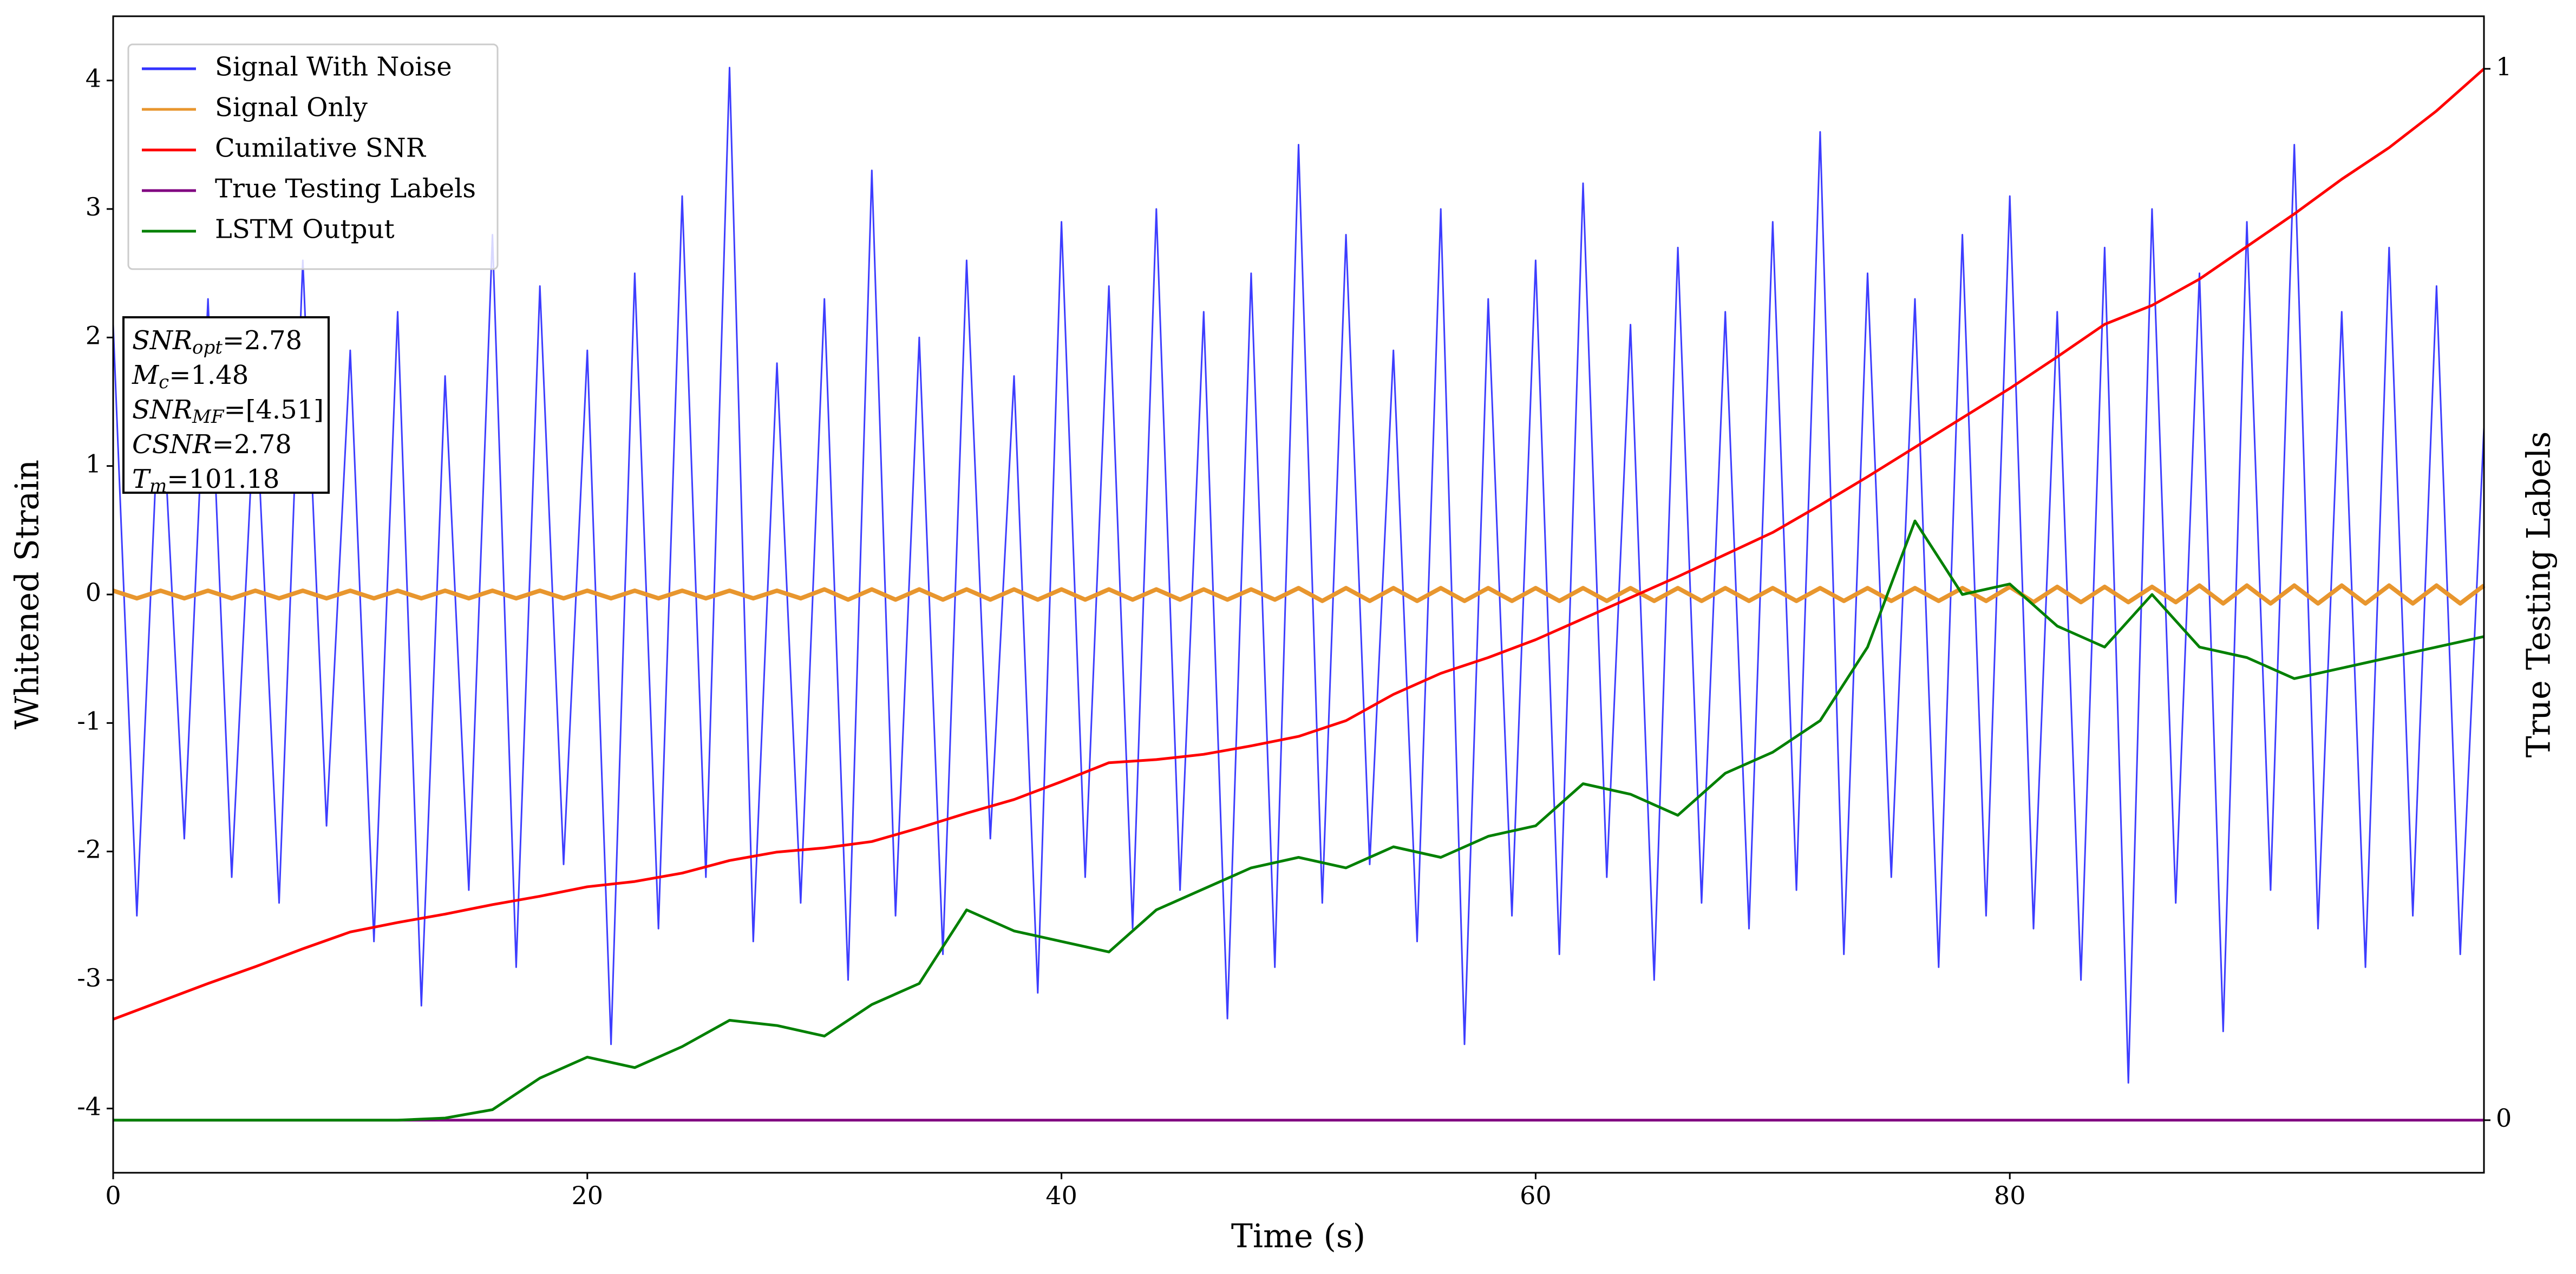 The height and width of the screenshot is (1274, 2576). What do you see at coordinates (141, 479) in the screenshot?
I see `annotation-symbol: T` at bounding box center [141, 479].